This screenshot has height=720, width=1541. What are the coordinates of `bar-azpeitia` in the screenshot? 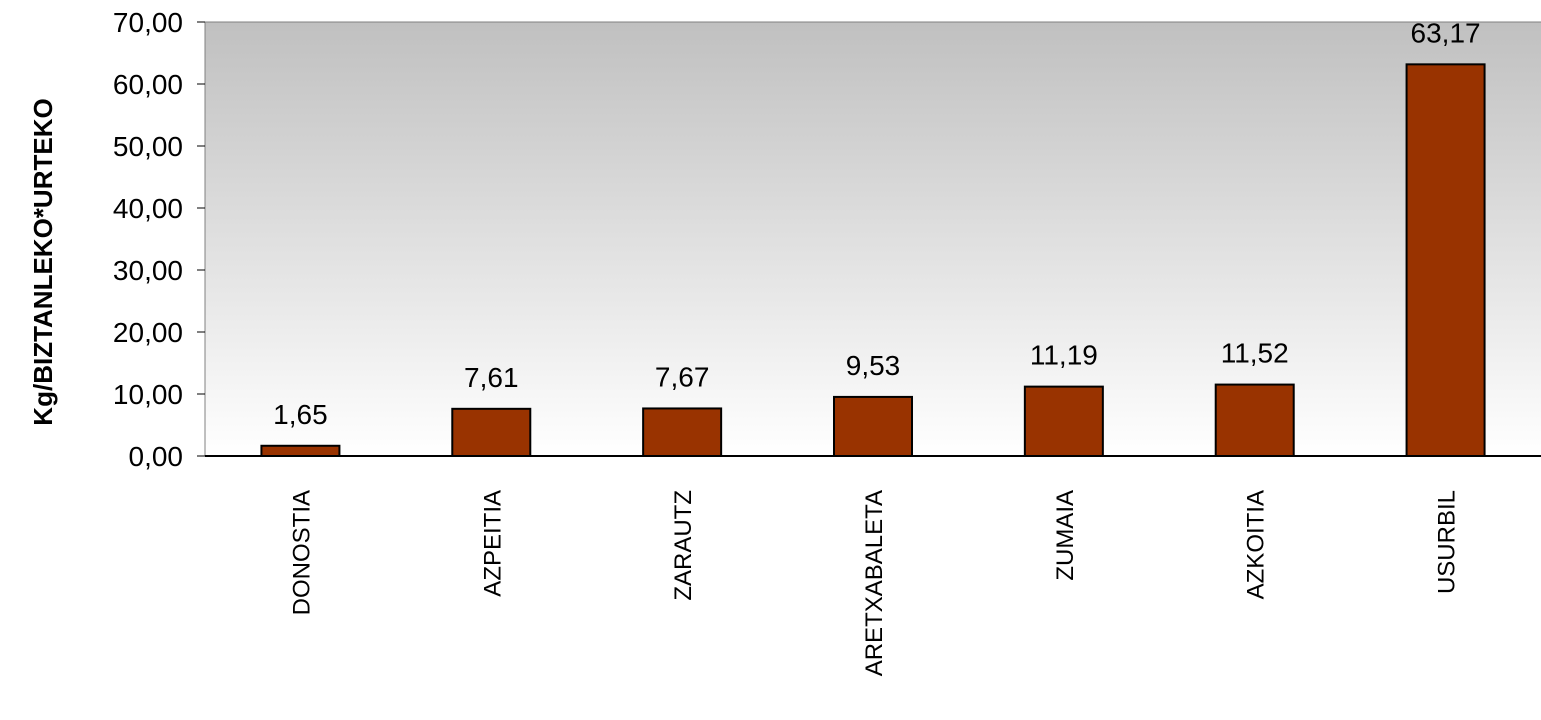 It's located at (491, 432).